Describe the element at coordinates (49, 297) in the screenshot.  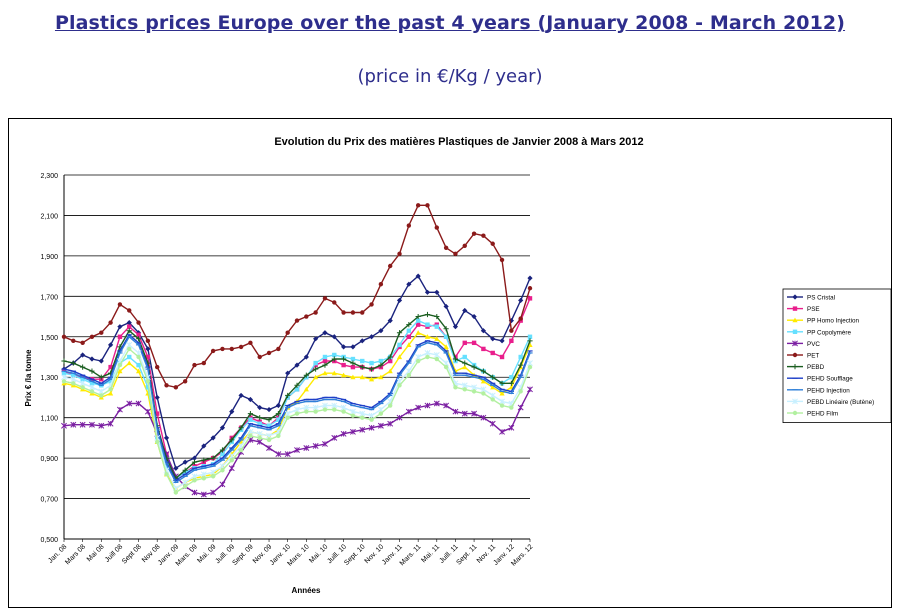
I see `y-tick-label: 1,700` at that location.